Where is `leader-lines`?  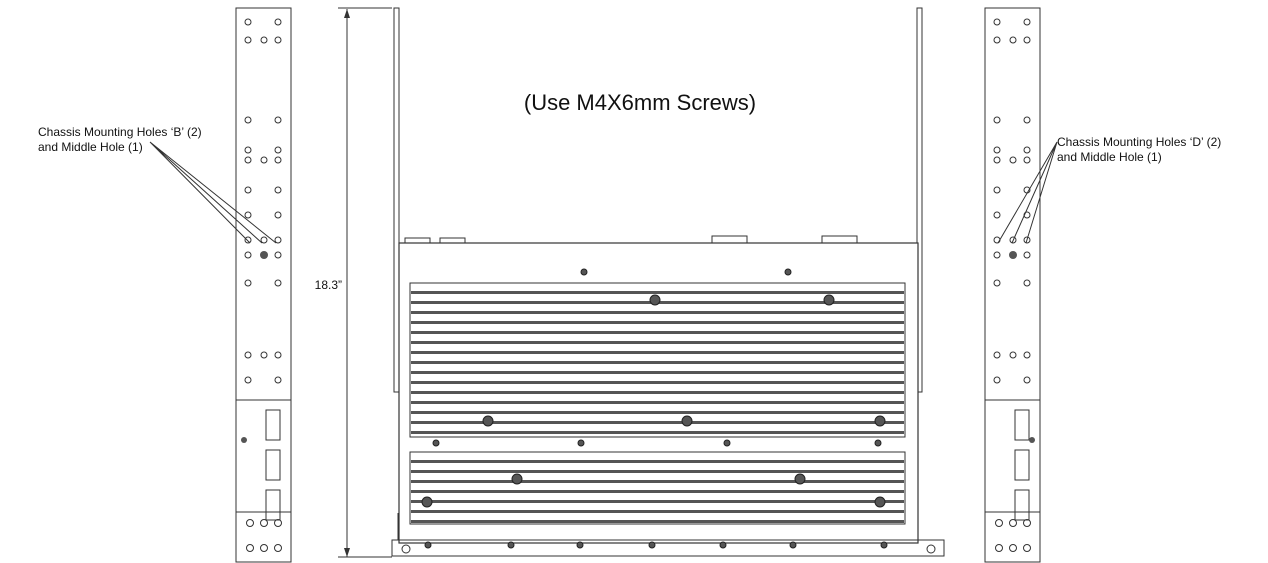 leader-lines is located at coordinates (213, 192).